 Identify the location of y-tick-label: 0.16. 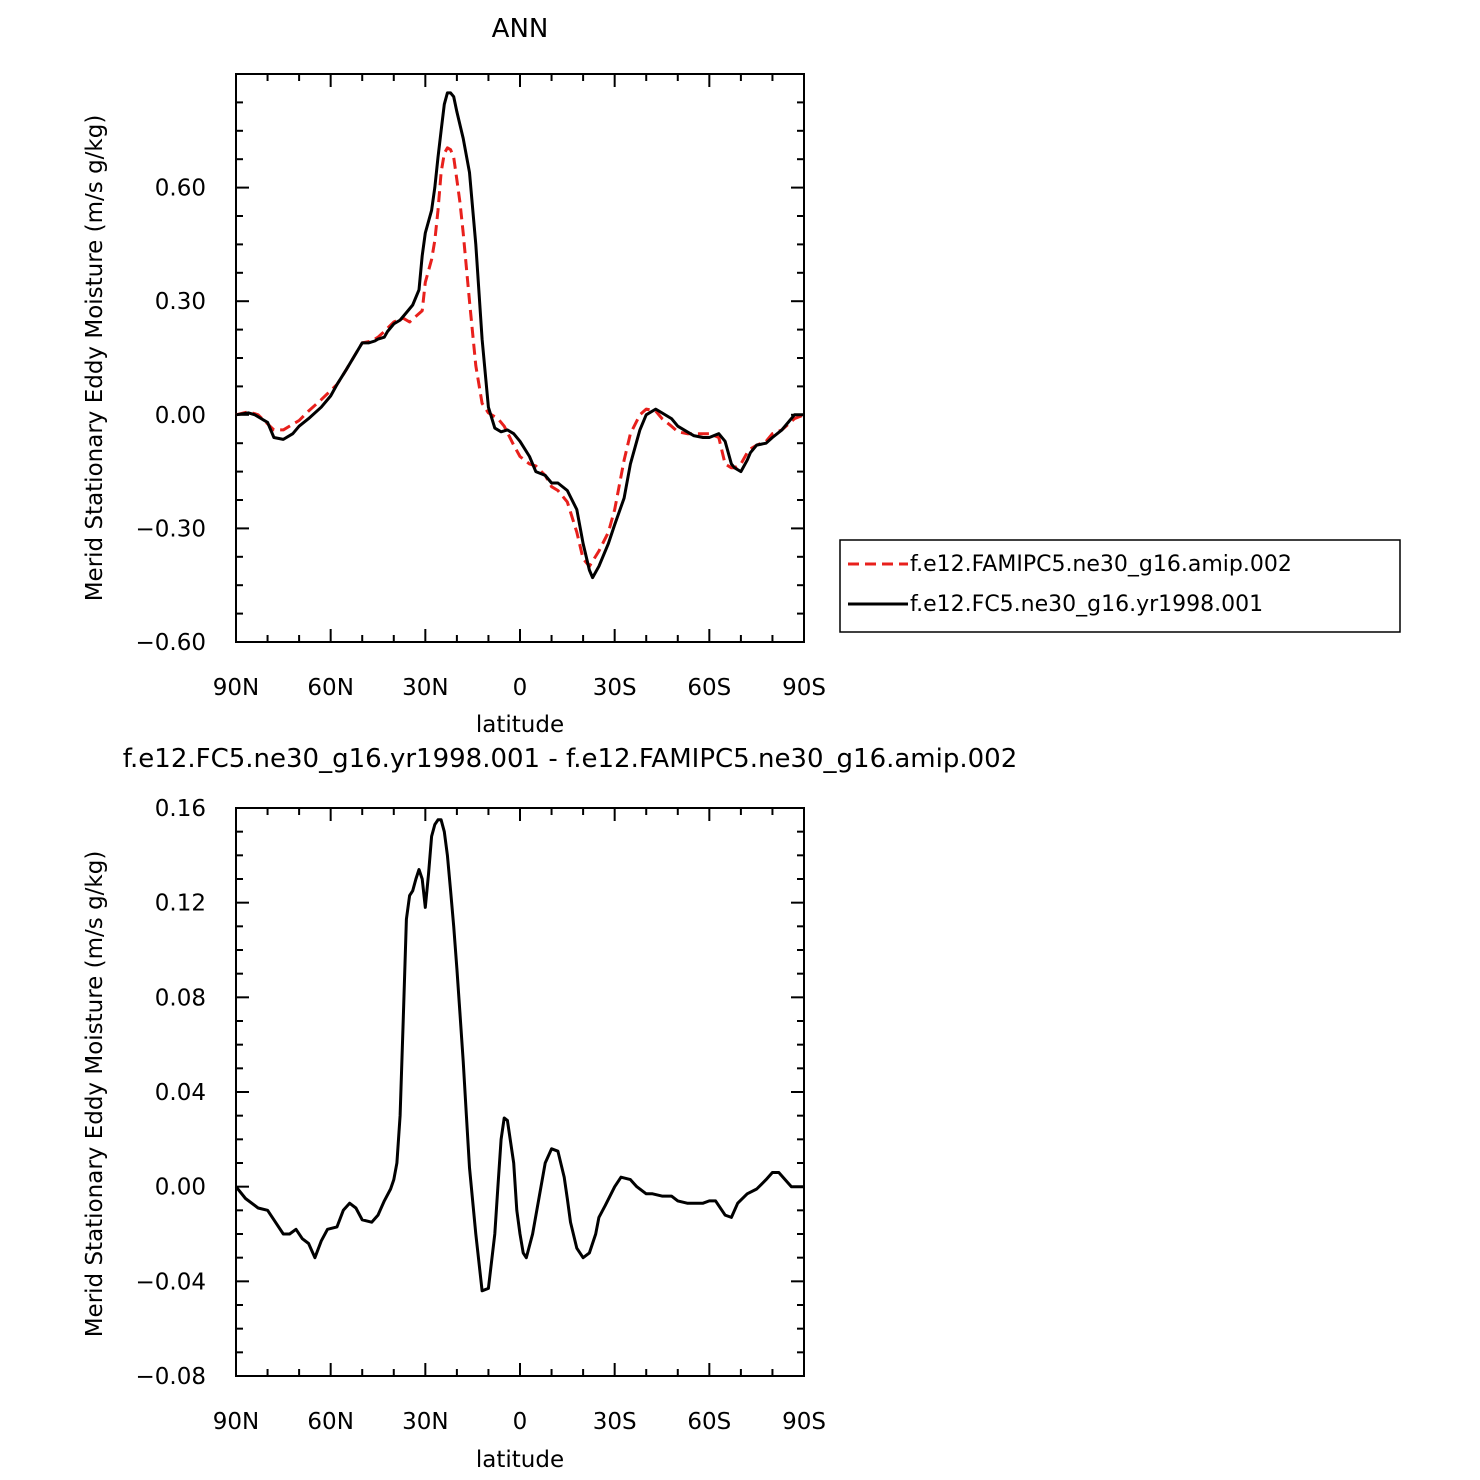
(180, 809).